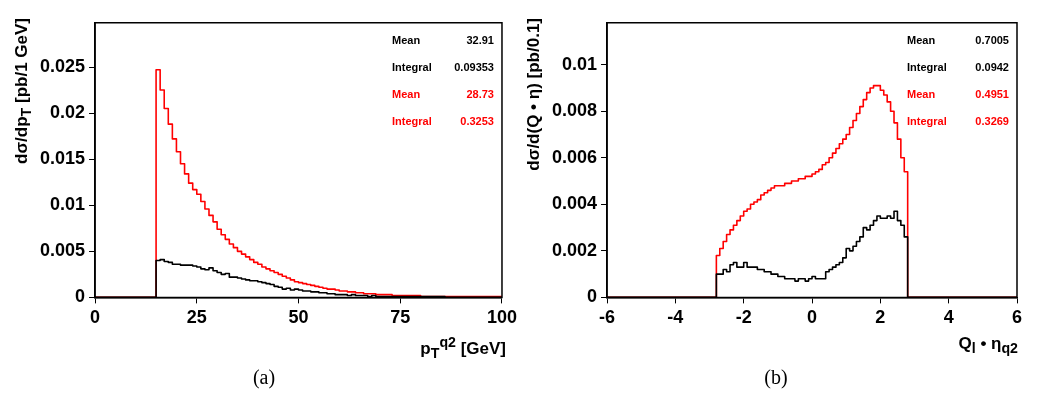  Describe the element at coordinates (988, 345) in the screenshot. I see `x-axis-title: Q$_{l}$ • η$_{q2}$` at that location.